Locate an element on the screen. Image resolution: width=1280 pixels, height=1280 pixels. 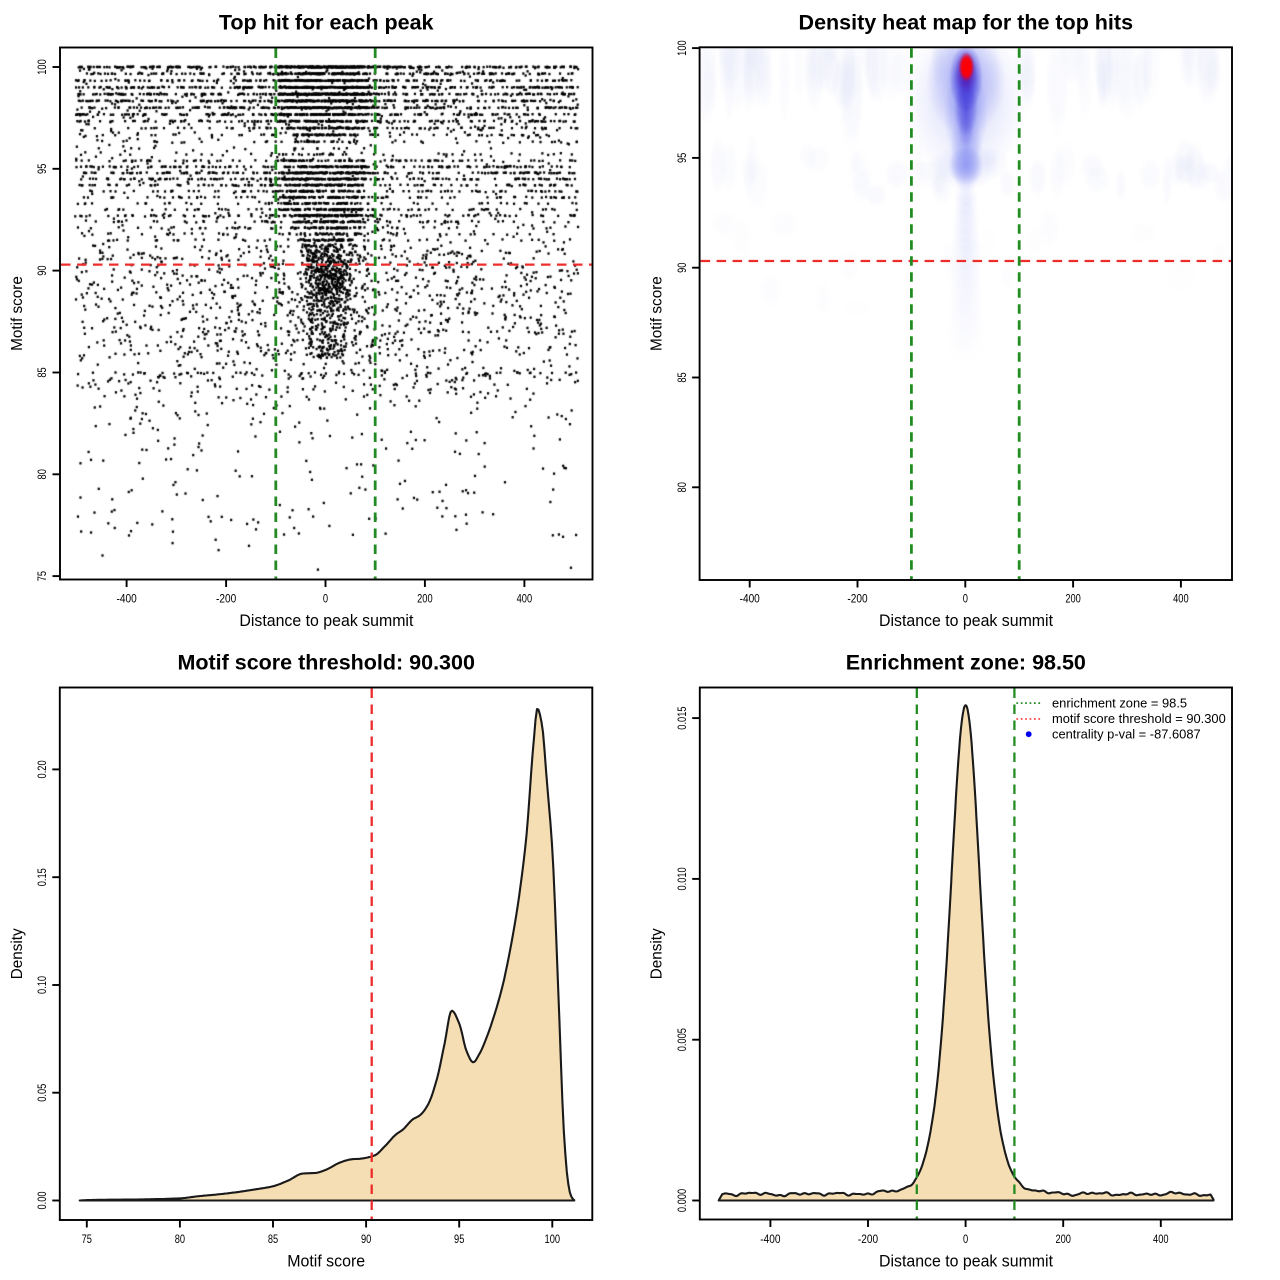
svg-text: centrality p-val = -87.6087 is located at coordinates (1126, 734).